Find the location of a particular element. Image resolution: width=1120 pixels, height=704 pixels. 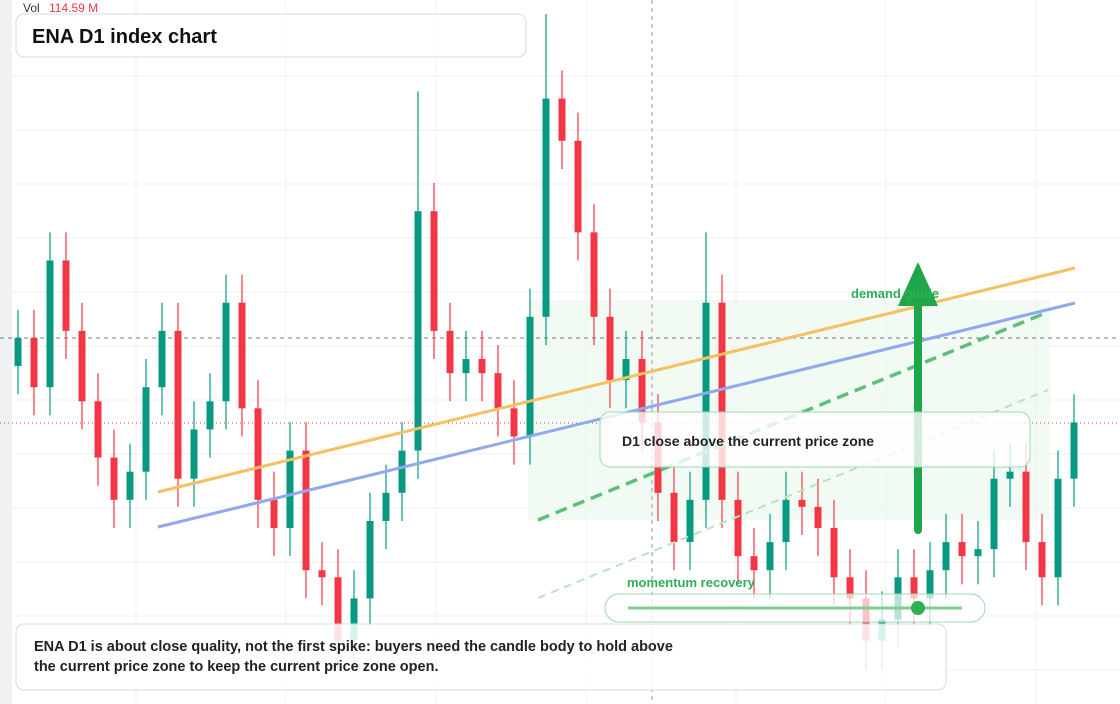

callout-box is located at coordinates (815, 439).